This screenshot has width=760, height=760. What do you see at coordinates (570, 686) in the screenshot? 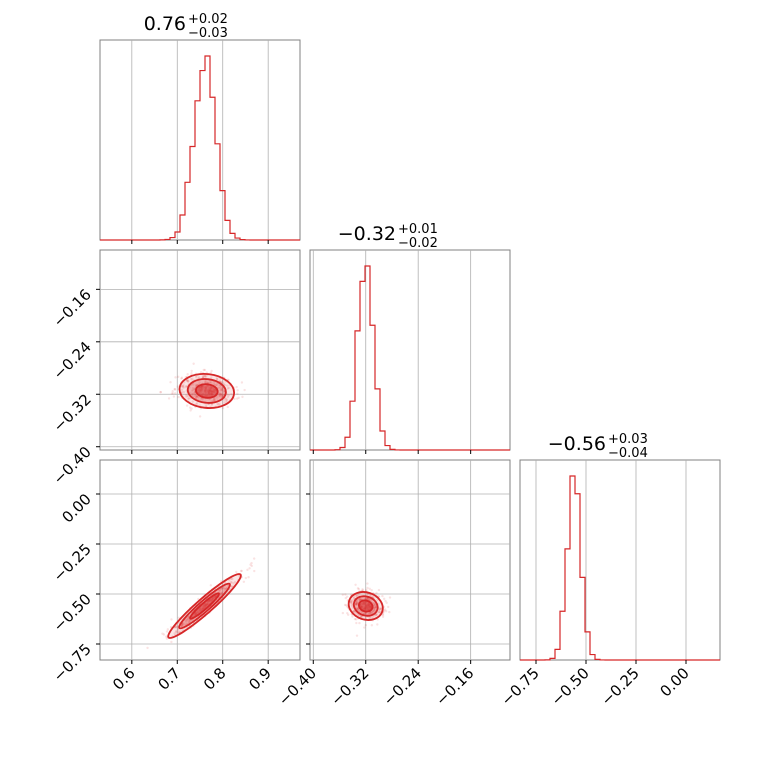
I see `x-tick-label: −0.50` at bounding box center [570, 686].